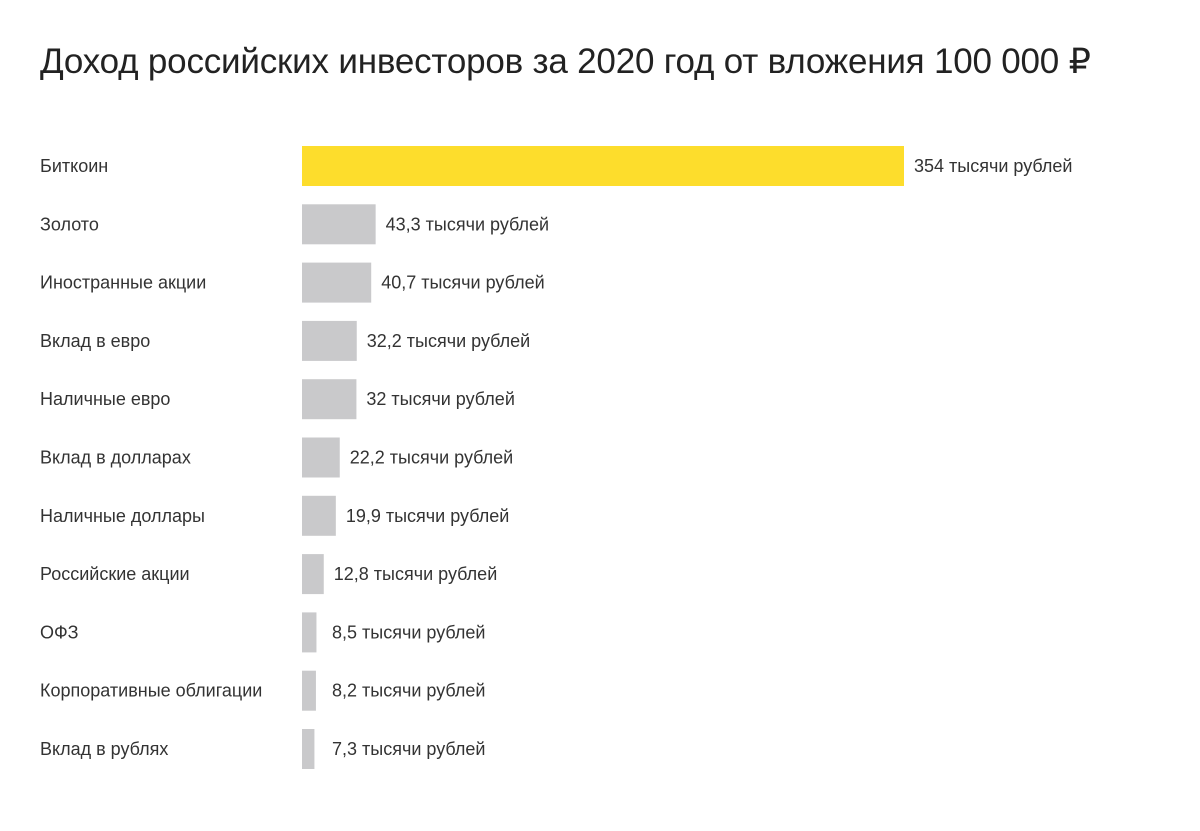  Describe the element at coordinates (415, 574) in the screenshot. I see `value-label: 12,8 тысячи рублей` at that location.